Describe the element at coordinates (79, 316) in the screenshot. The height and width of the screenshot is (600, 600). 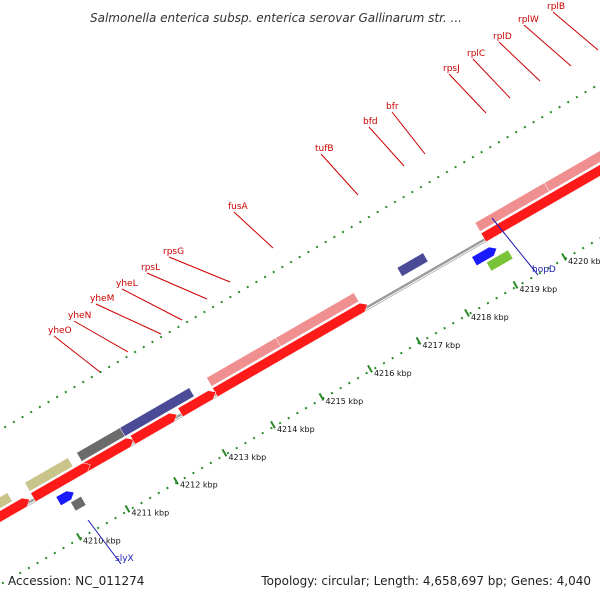
I see `gene-label-yheN: yheN` at that location.